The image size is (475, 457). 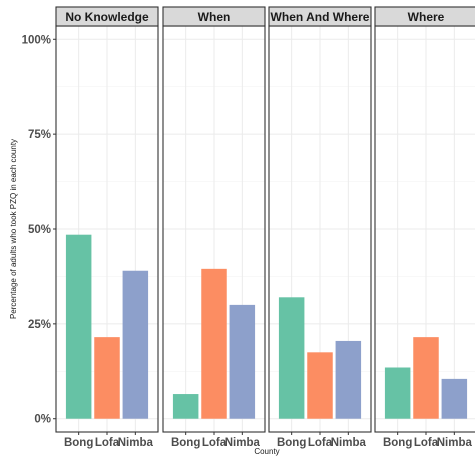 What do you see at coordinates (266, 451) in the screenshot?
I see `x-axis-title: County` at bounding box center [266, 451].